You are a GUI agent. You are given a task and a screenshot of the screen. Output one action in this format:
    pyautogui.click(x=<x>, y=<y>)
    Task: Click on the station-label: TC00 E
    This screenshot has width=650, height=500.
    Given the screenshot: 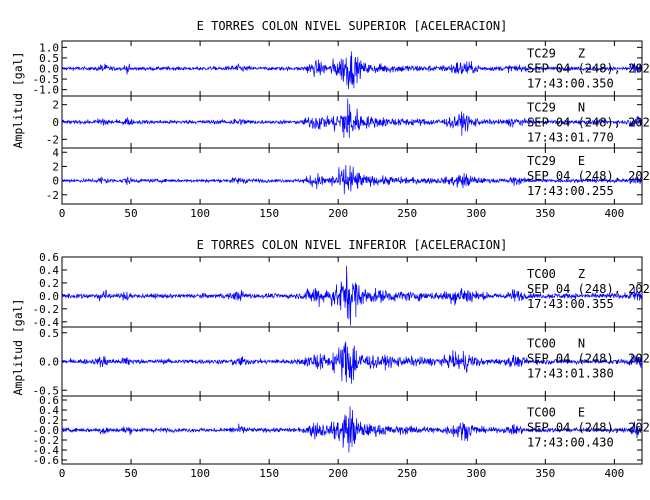 What is the action you would take?
    pyautogui.click(x=556, y=412)
    